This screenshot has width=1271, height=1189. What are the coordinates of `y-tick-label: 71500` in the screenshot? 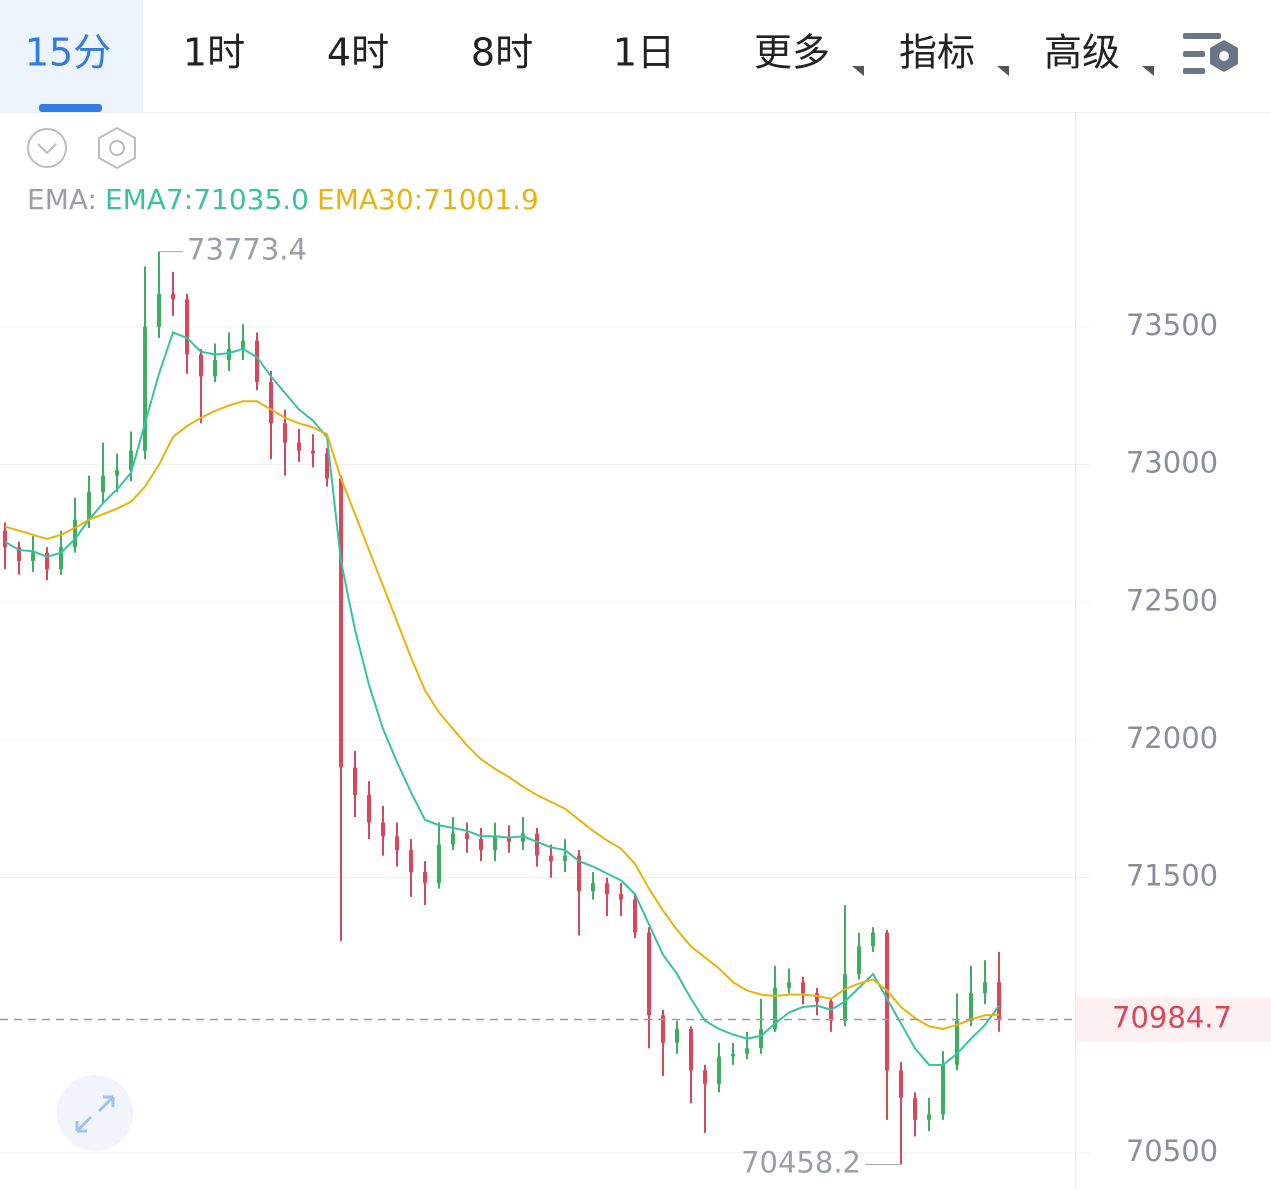 It's located at (1172, 876).